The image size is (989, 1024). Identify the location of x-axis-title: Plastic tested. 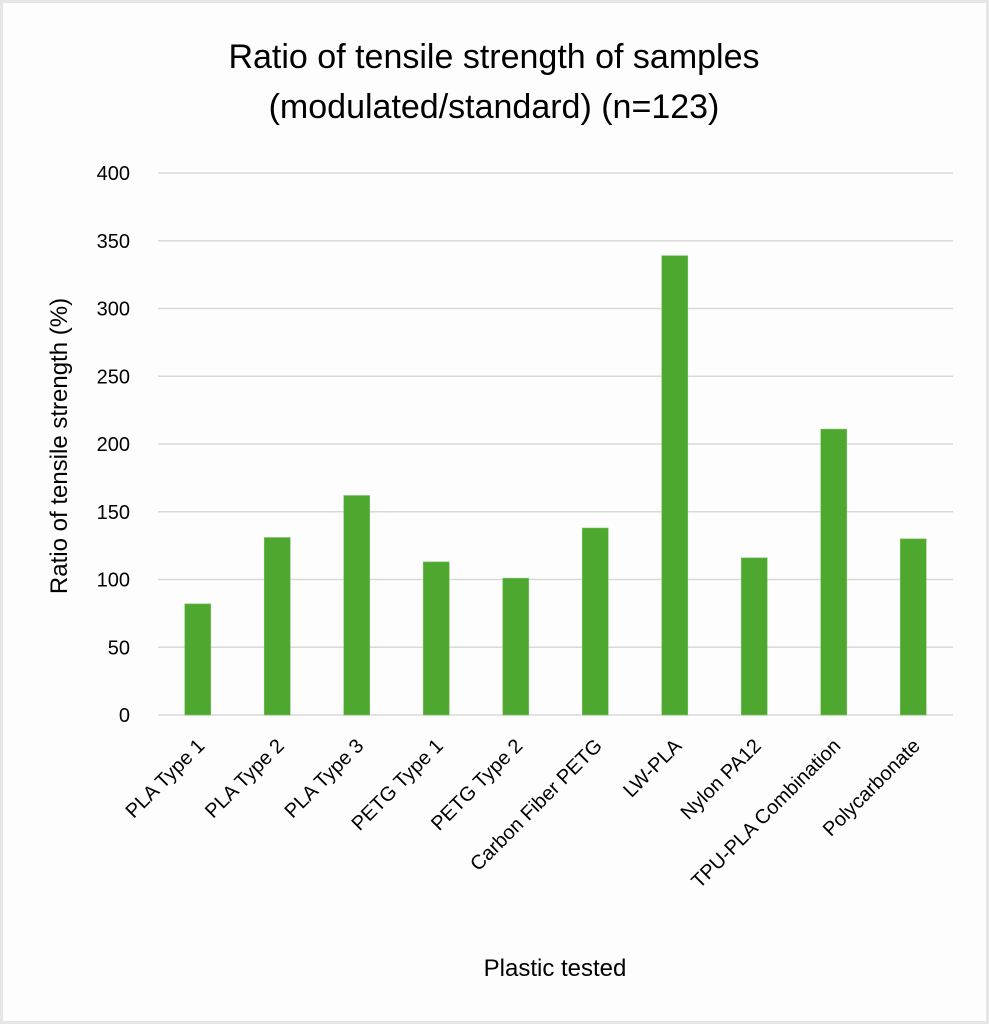
(555, 968).